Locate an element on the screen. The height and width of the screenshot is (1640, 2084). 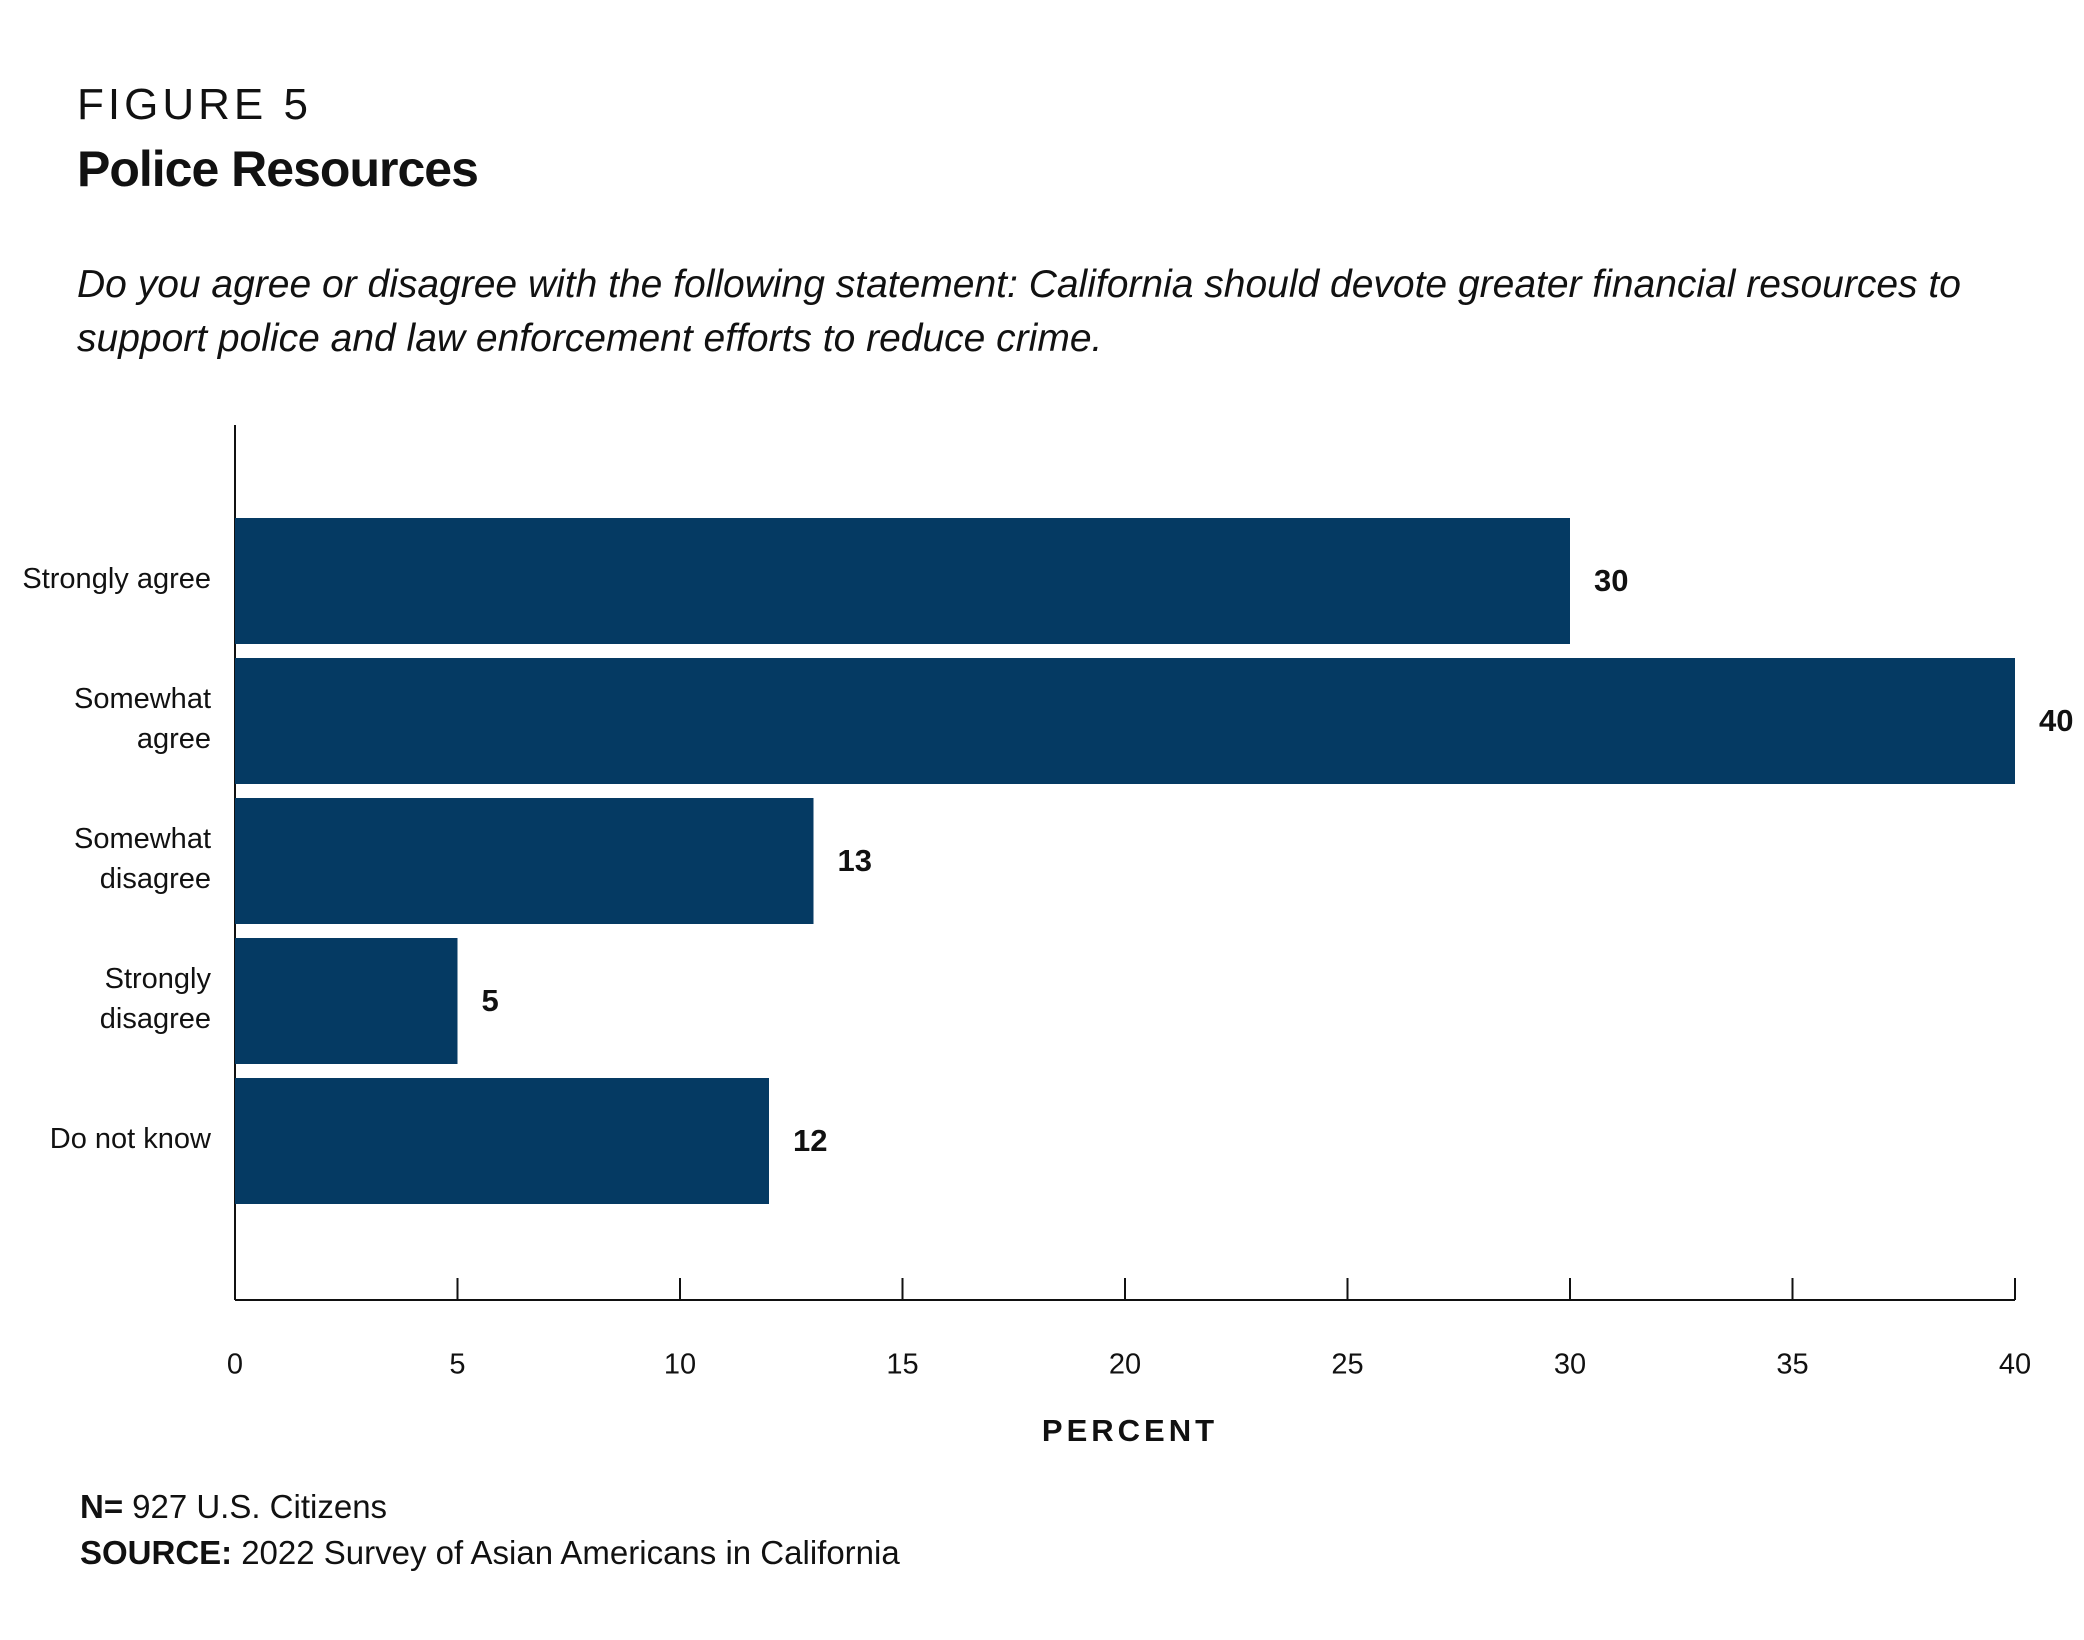
x-tick-label: 0 is located at coordinates (235, 1365).